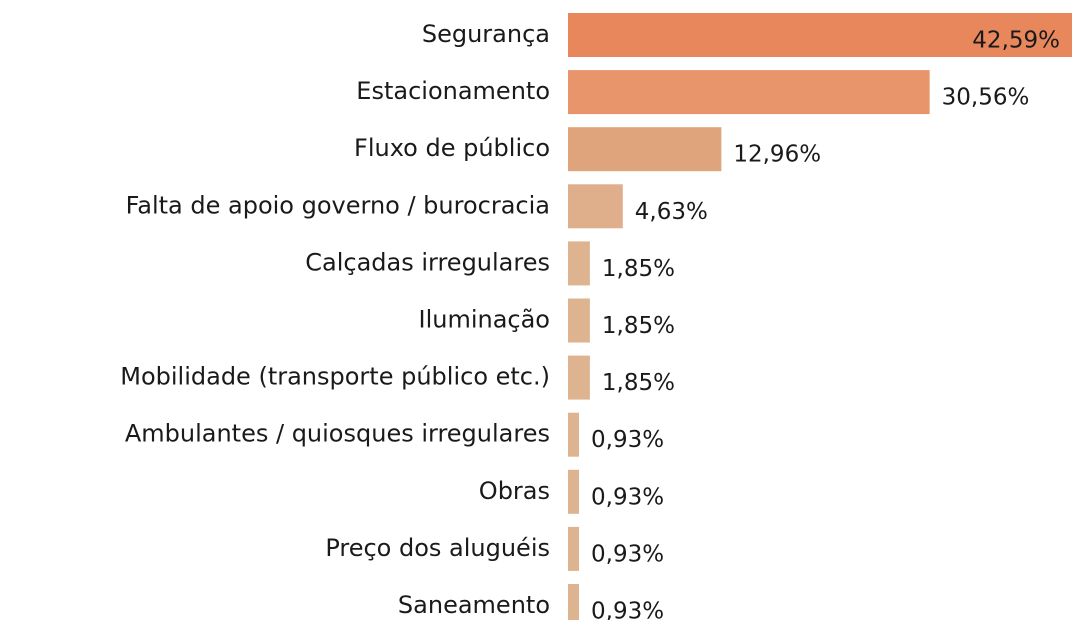 The width and height of the screenshot is (1074, 620). Describe the element at coordinates (777, 155) in the screenshot. I see `value-label: 12,96%` at that location.